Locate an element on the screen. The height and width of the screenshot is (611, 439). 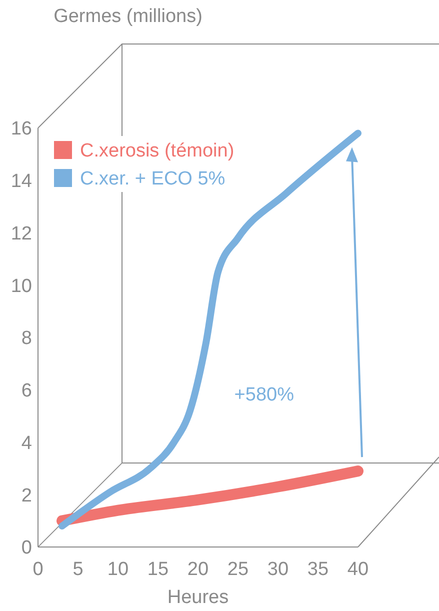
y-tick-label: 6 is located at coordinates (26, 391).